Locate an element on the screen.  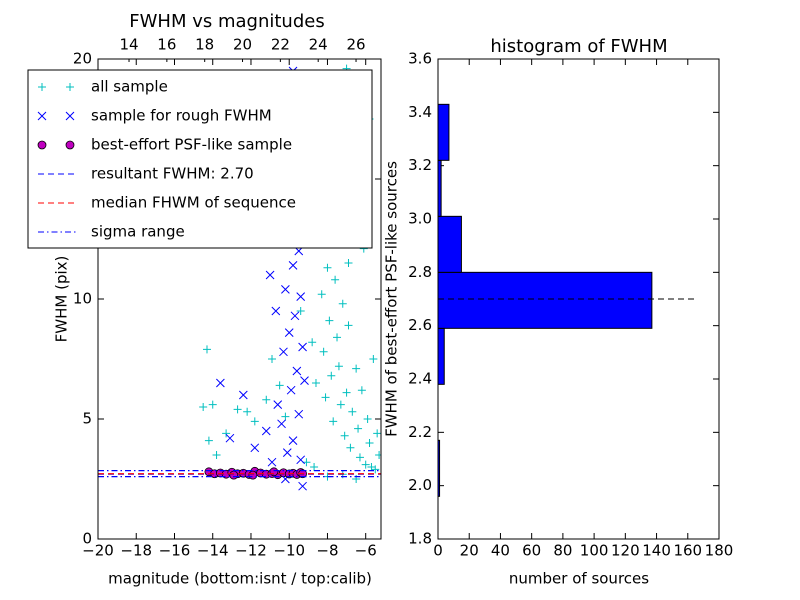
y-tick-label: 3.6 is located at coordinates (420, 59).